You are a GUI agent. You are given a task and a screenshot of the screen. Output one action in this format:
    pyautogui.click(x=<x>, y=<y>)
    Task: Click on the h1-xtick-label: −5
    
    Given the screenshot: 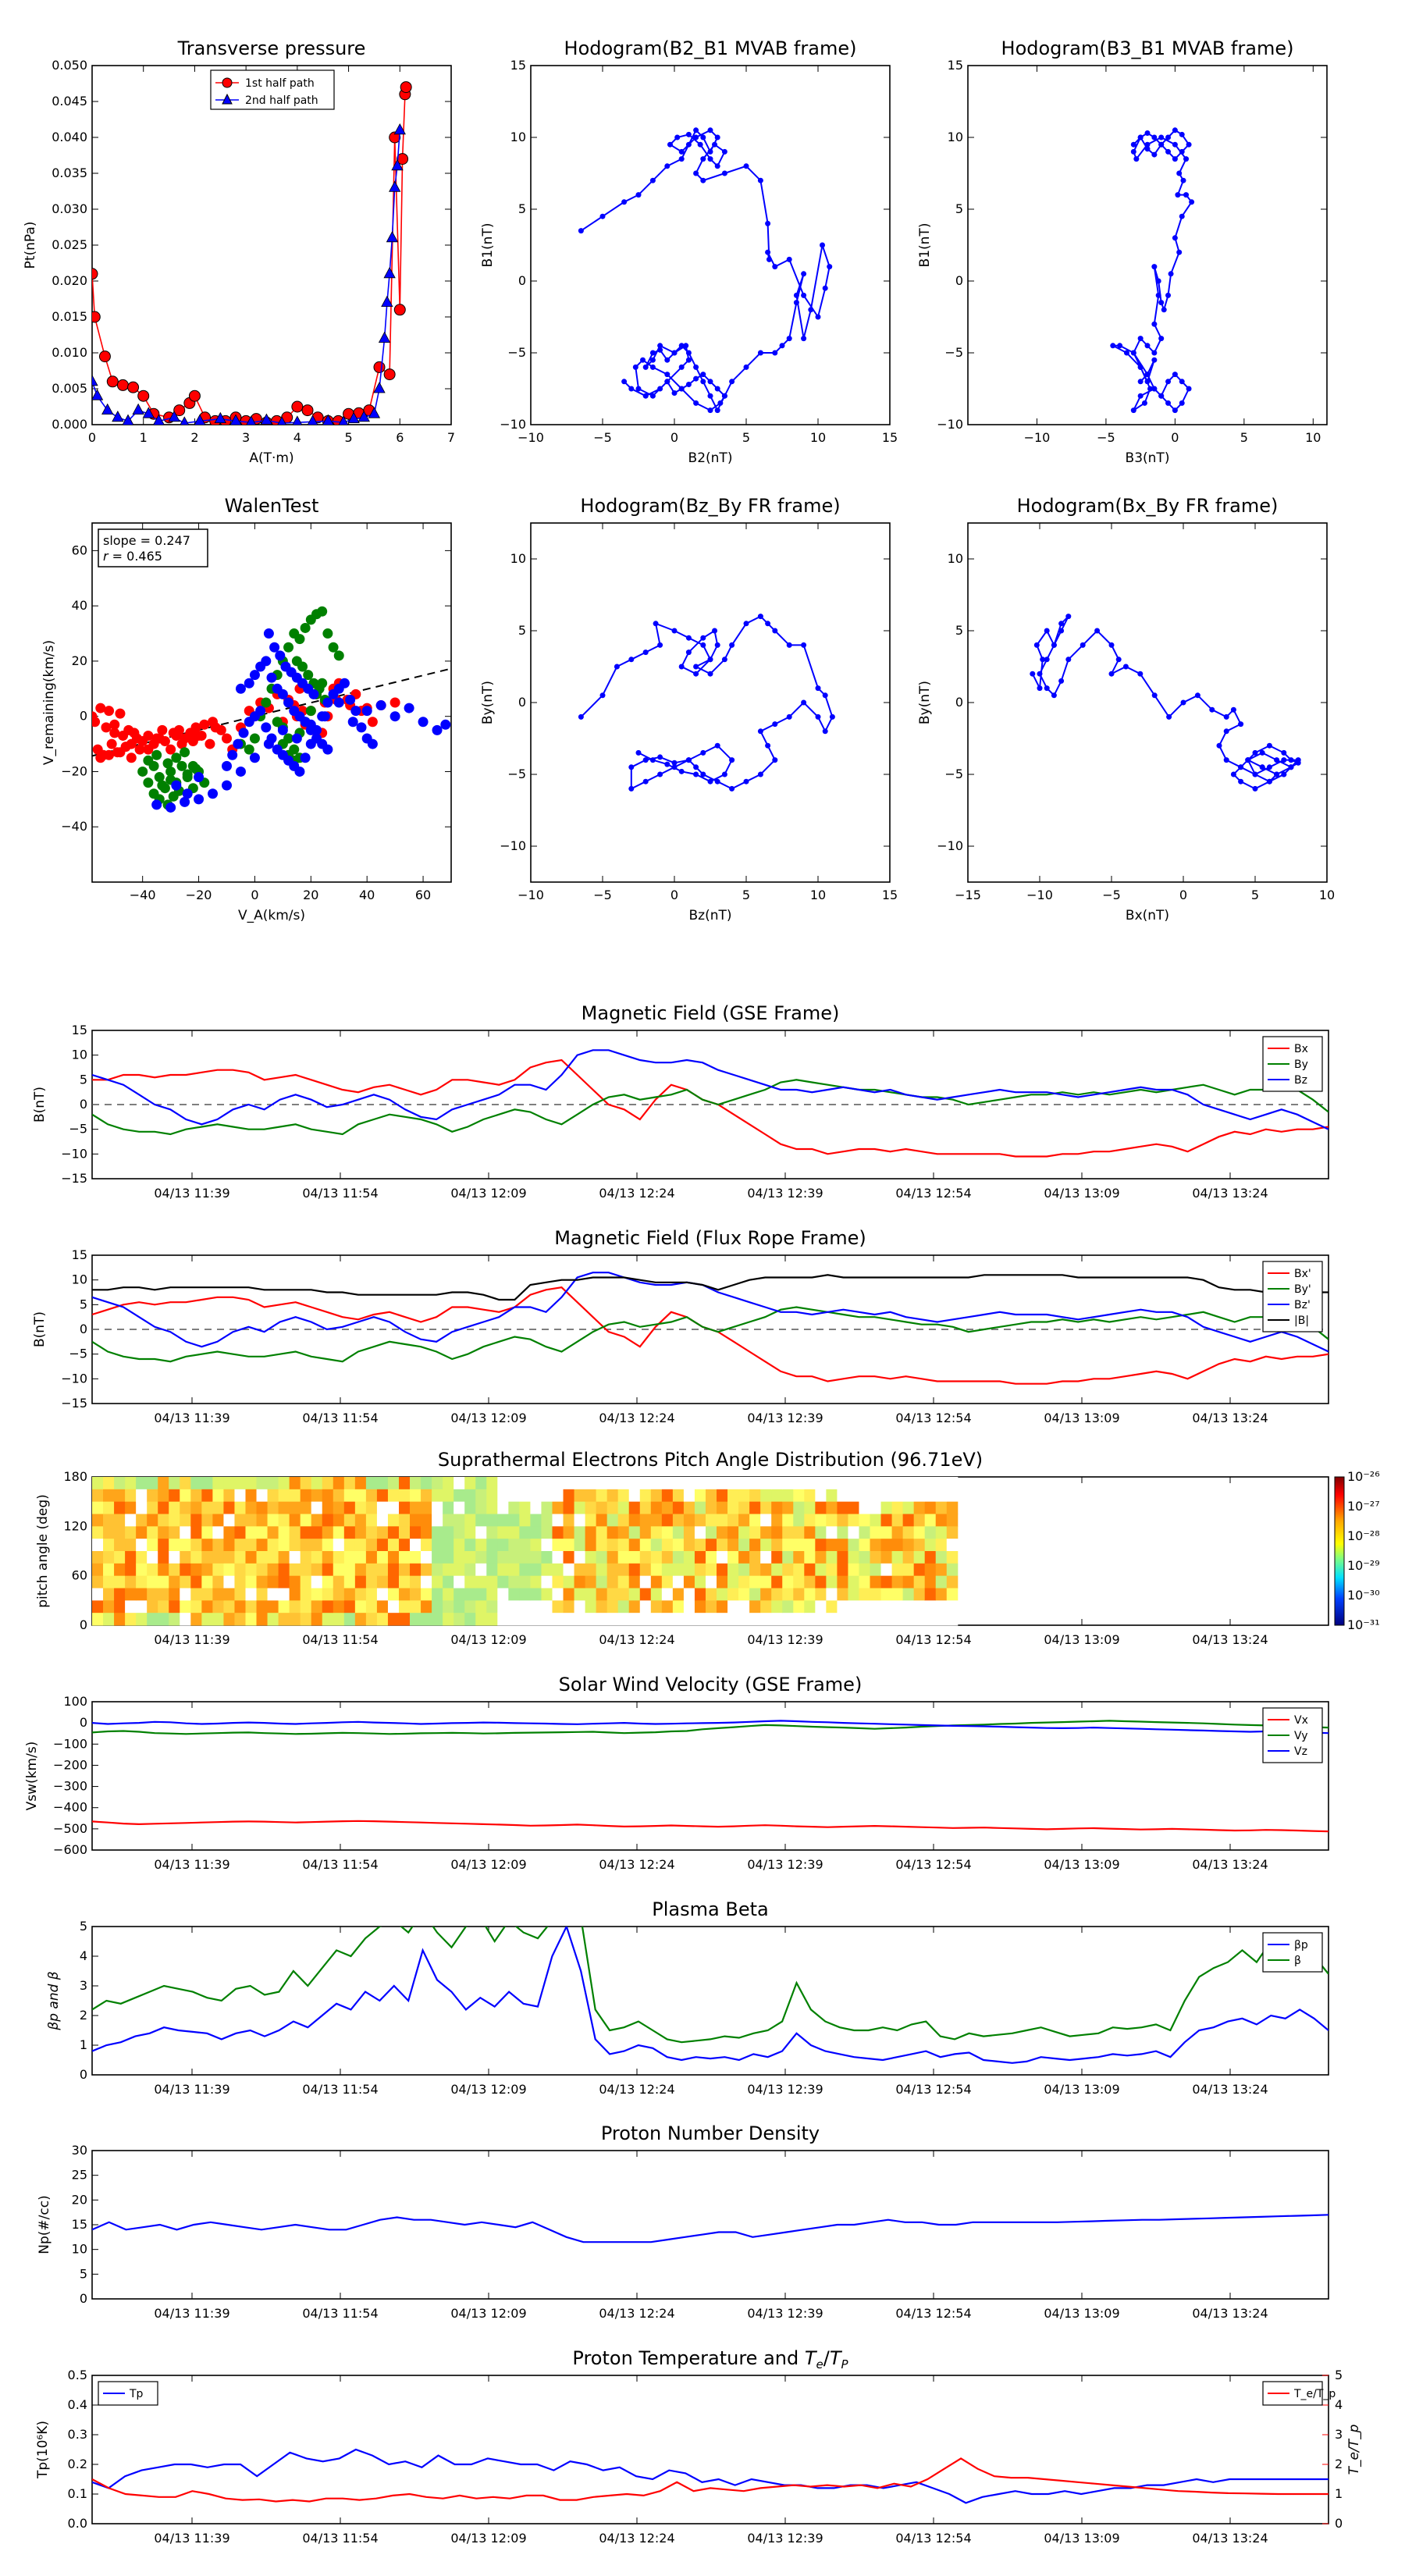 What is the action you would take?
    pyautogui.click(x=603, y=437)
    